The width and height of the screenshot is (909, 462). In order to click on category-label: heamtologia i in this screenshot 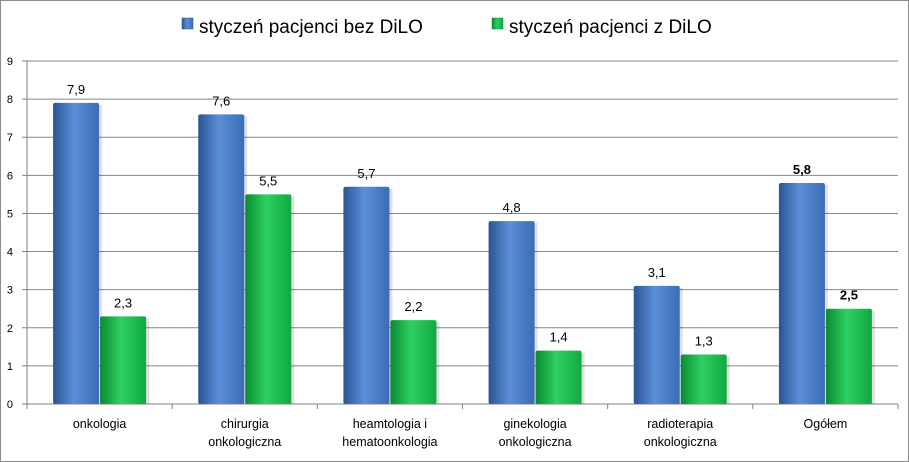, I will do `click(390, 424)`.